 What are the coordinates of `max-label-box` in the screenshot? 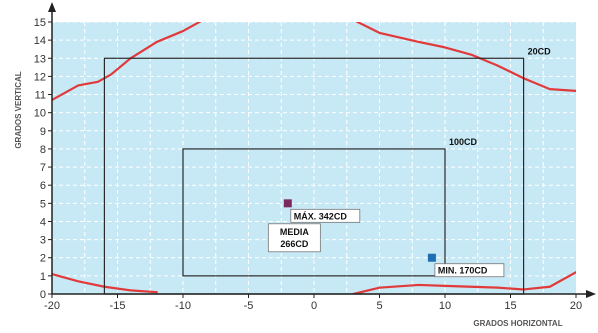 It's located at (325, 215).